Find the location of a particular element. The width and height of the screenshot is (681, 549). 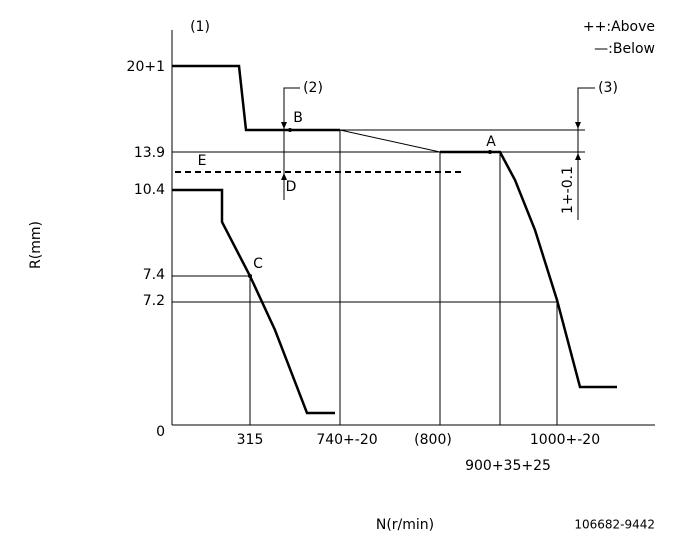

marker-label: (2) is located at coordinates (313, 88).